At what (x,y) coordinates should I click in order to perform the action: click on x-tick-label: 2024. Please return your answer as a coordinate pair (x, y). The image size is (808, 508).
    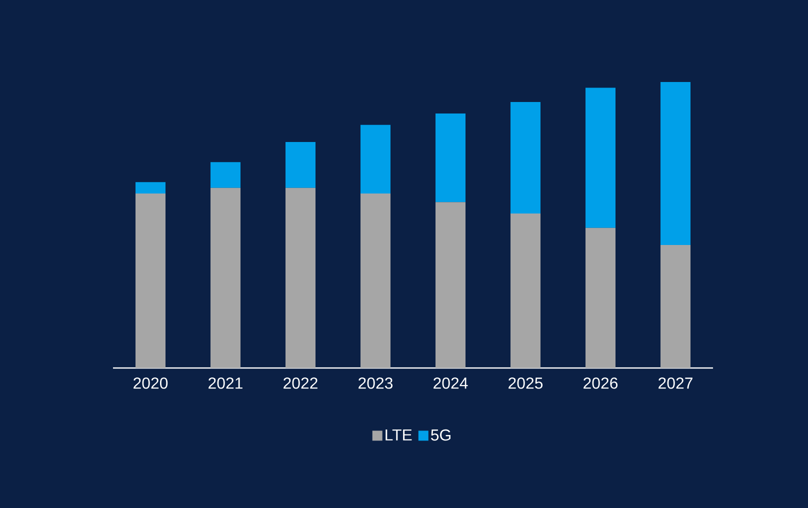
    Looking at the image, I should click on (451, 383).